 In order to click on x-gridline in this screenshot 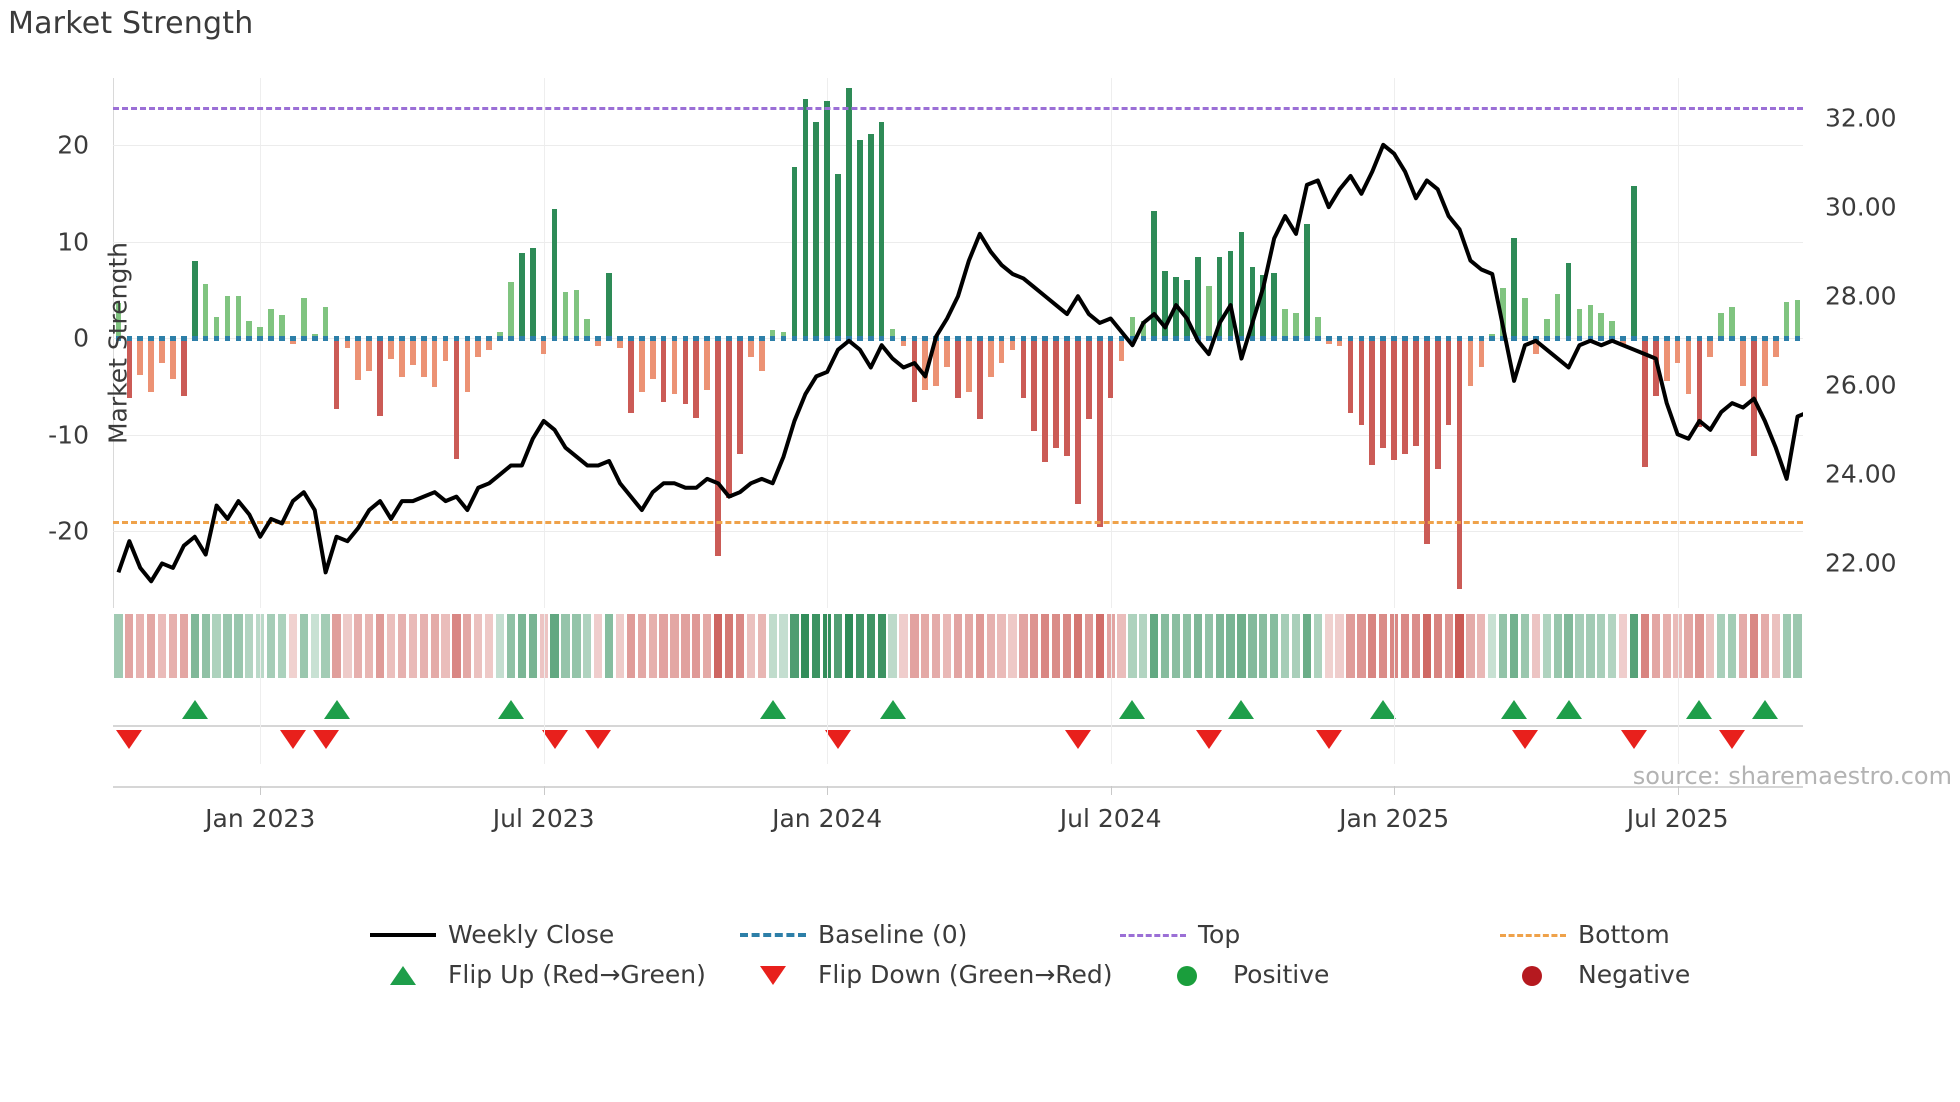, I will do `click(1678, 689)`.